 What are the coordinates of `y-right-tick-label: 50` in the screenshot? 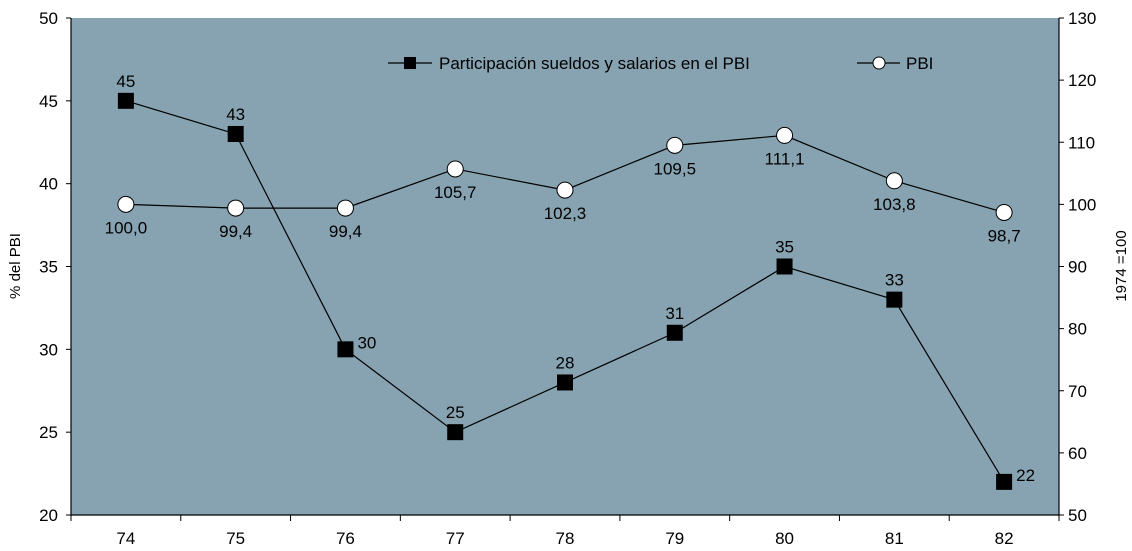 It's located at (1077, 515).